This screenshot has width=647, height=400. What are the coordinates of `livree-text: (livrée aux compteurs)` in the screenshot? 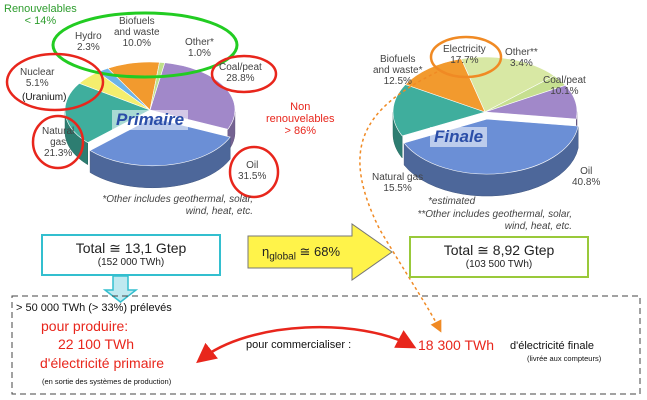 It's located at (564, 358).